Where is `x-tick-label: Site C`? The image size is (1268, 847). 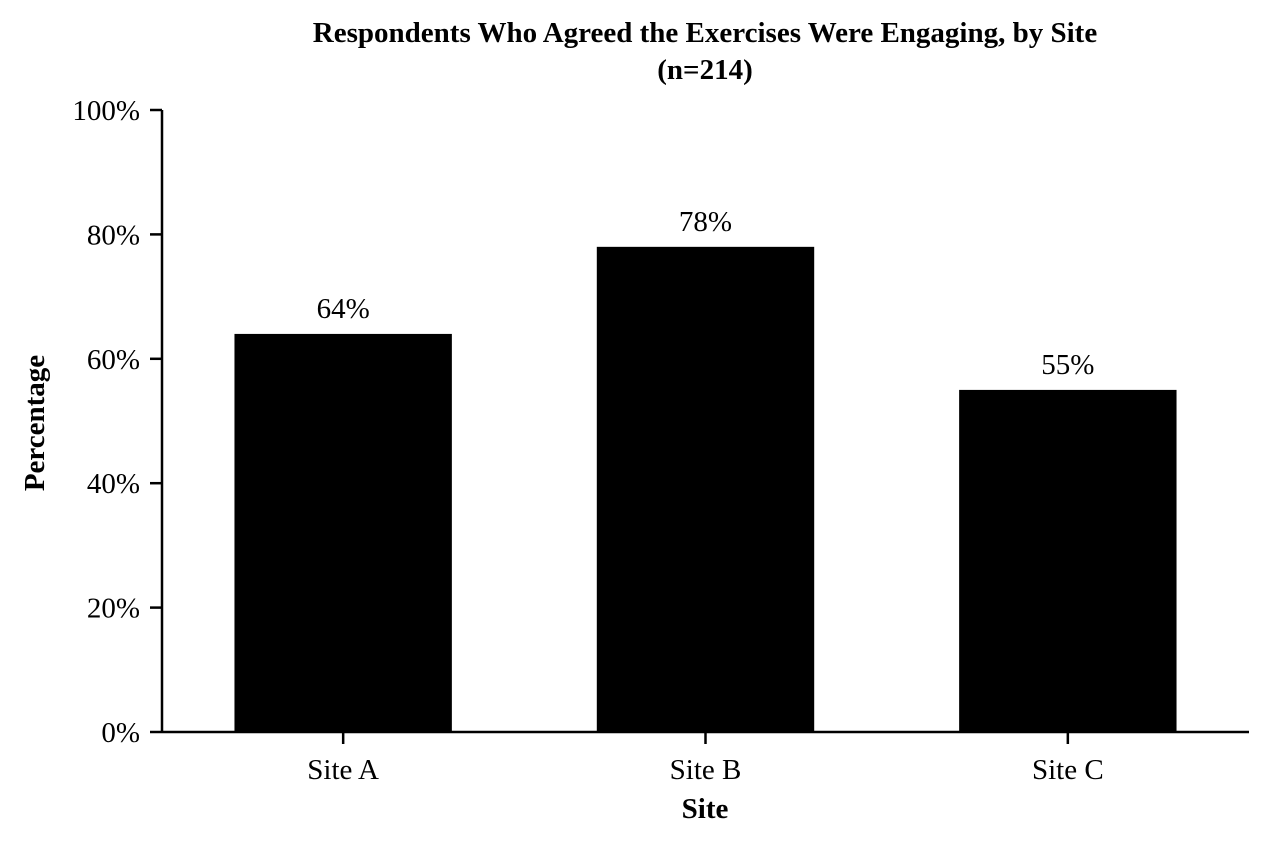
x-tick-label: Site C is located at coordinates (1068, 770).